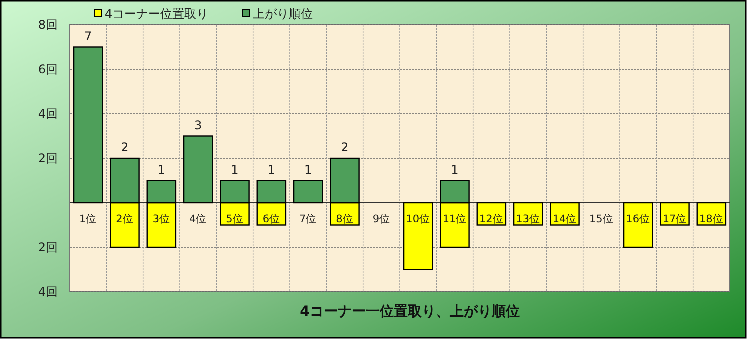 The height and width of the screenshot is (339, 747). What do you see at coordinates (455, 220) in the screenshot?
I see `x-tick-label: 11位` at bounding box center [455, 220].